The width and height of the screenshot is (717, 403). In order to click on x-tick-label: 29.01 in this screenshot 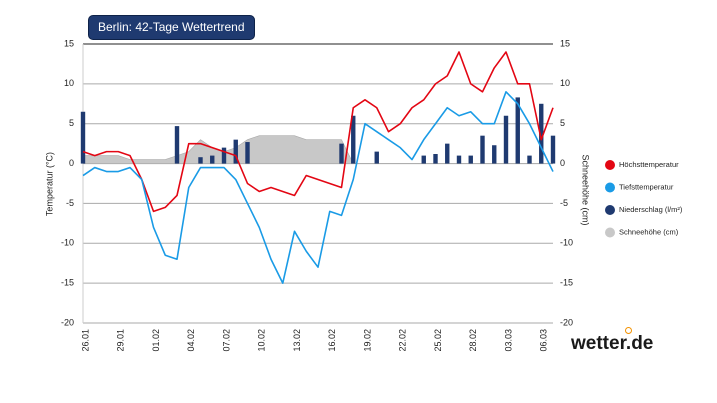, I will do `click(121, 340)`.